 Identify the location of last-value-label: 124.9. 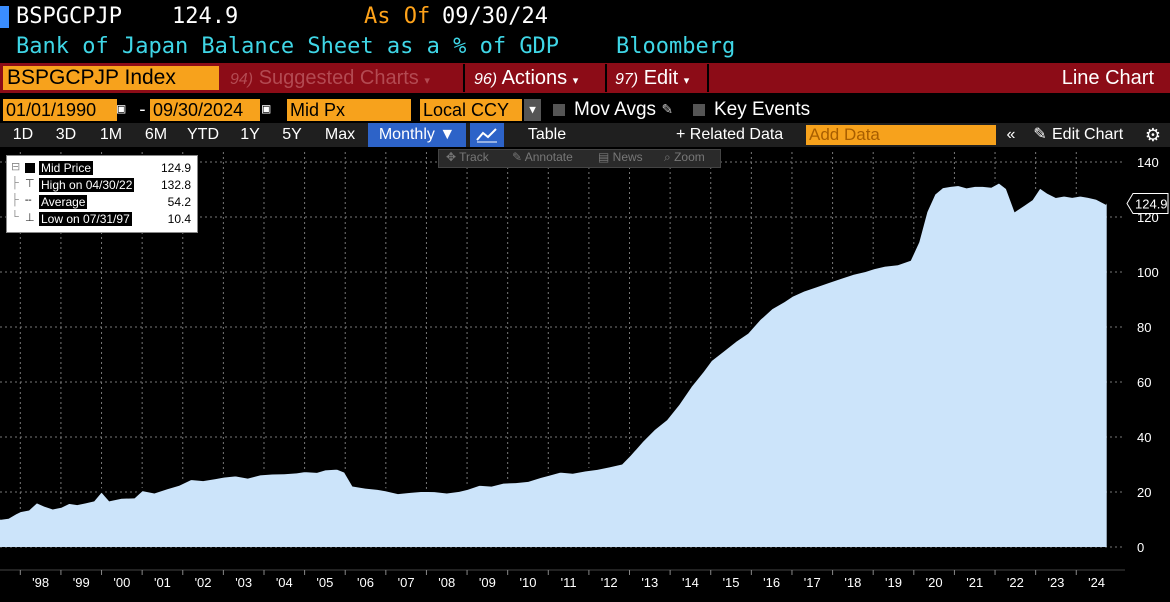
(1151, 204).